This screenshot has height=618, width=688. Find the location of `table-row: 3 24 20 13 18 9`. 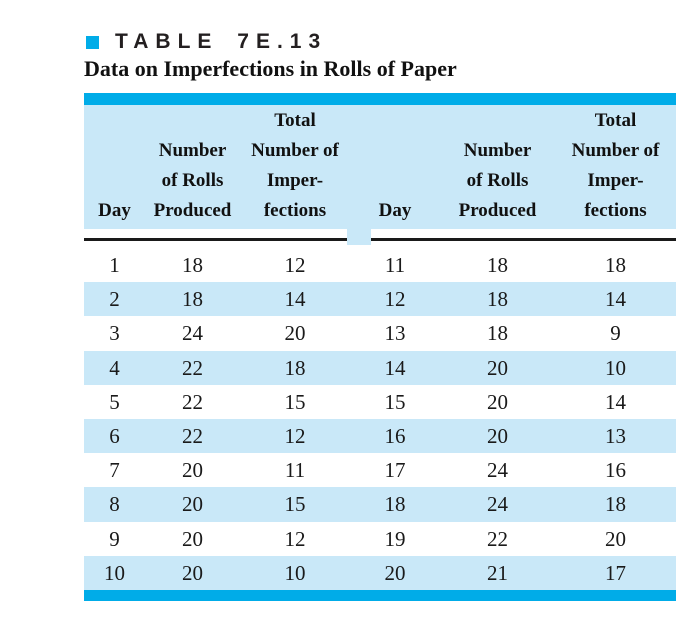

table-row: 3 24 20 13 18 9 is located at coordinates (380, 333).